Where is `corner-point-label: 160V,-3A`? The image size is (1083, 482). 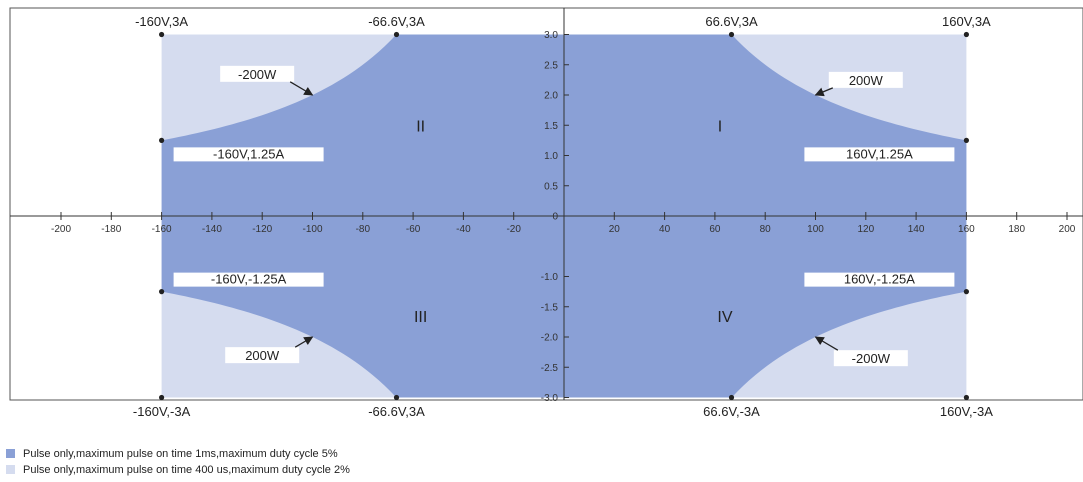 corner-point-label: 160V,-3A is located at coordinates (966, 411).